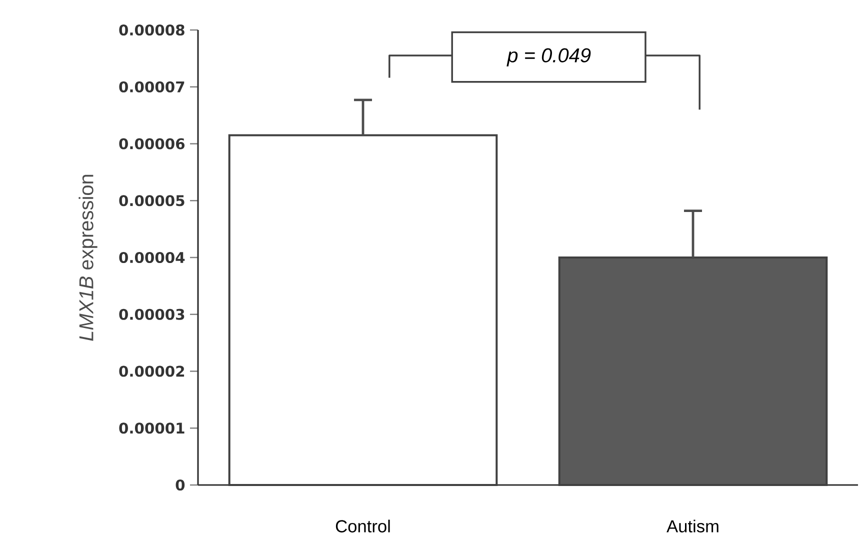 This screenshot has width=860, height=543. What do you see at coordinates (151, 30) in the screenshot?
I see `y-tick-label: 0.00008` at bounding box center [151, 30].